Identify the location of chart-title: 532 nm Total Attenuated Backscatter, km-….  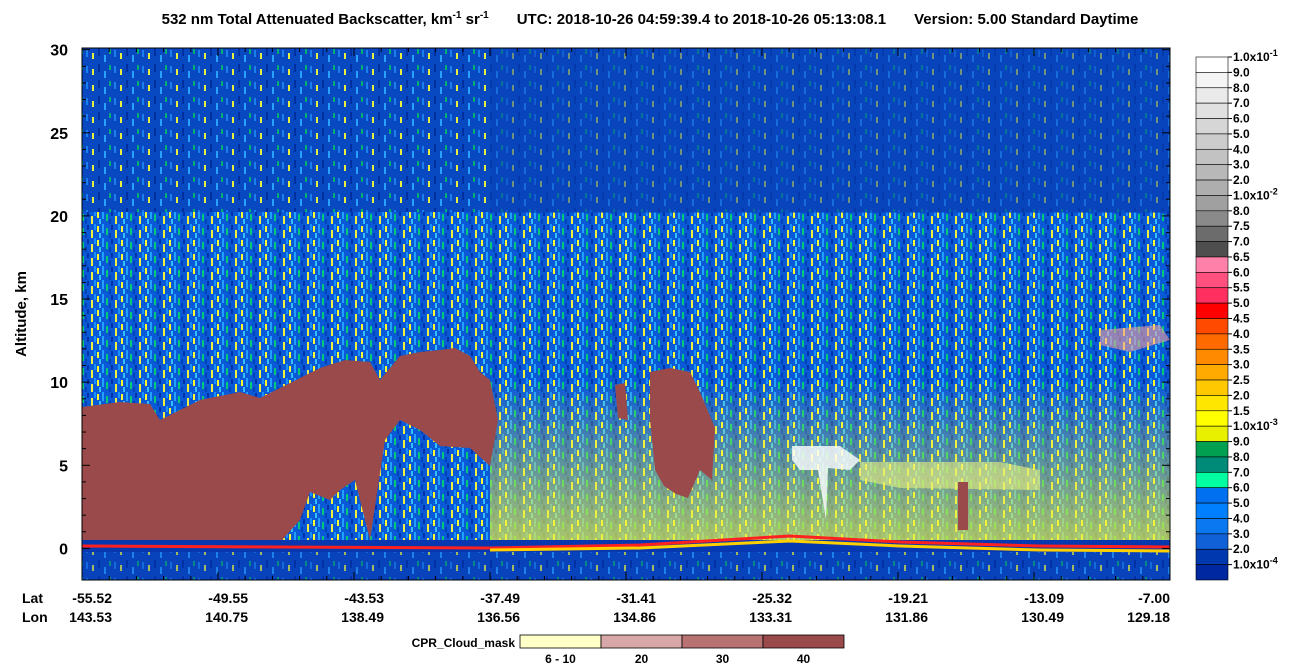
(650, 19).